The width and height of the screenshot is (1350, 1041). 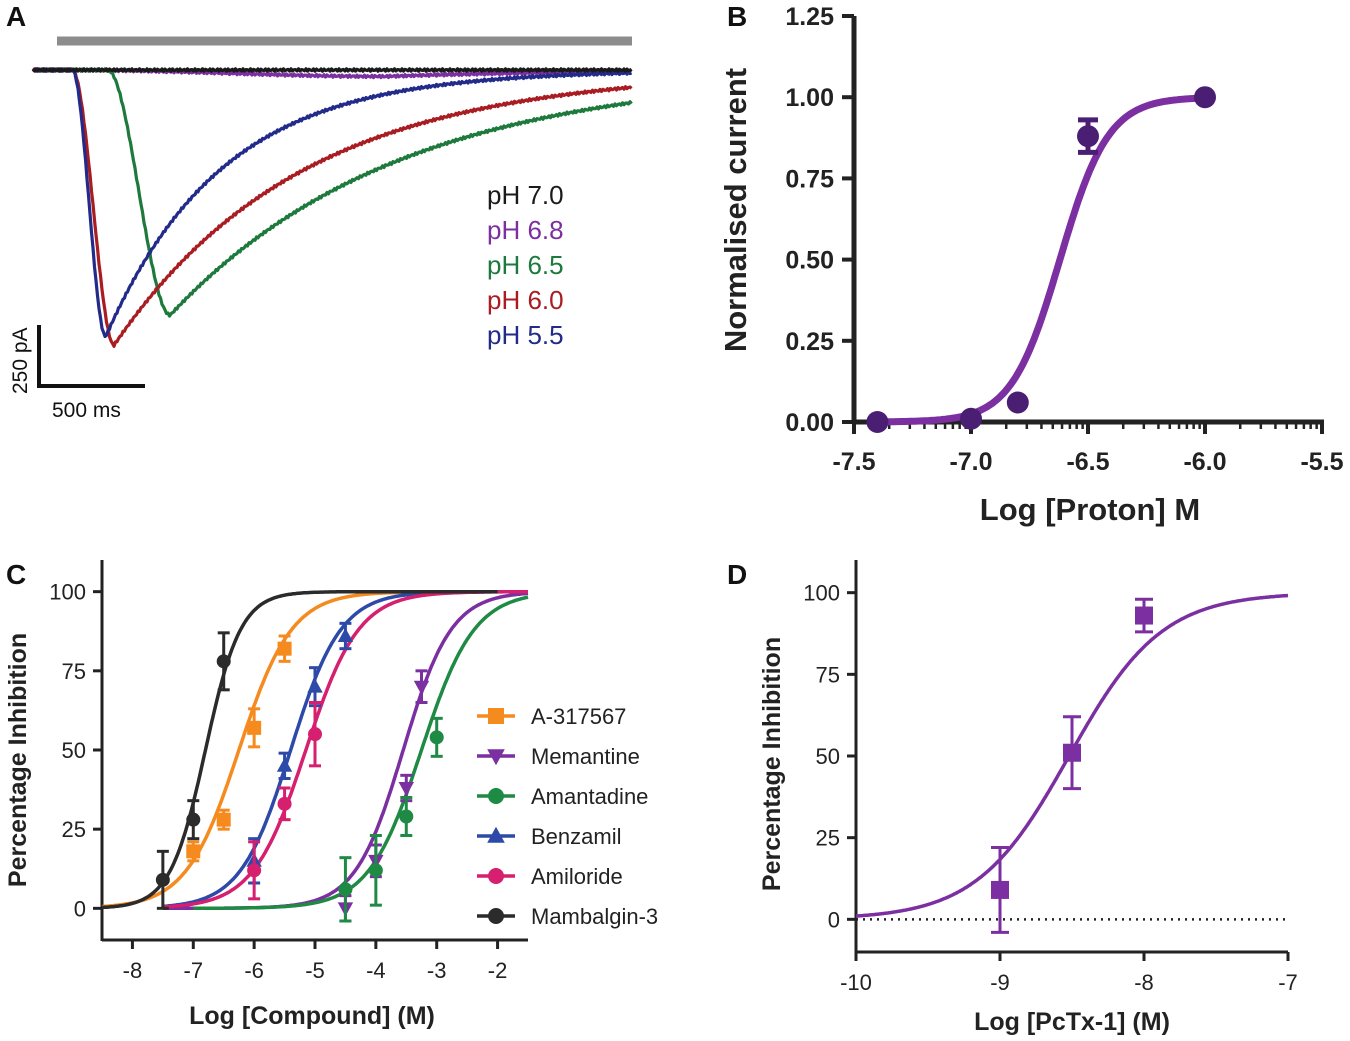 I want to click on fit-curve, so click(x=1041, y=260).